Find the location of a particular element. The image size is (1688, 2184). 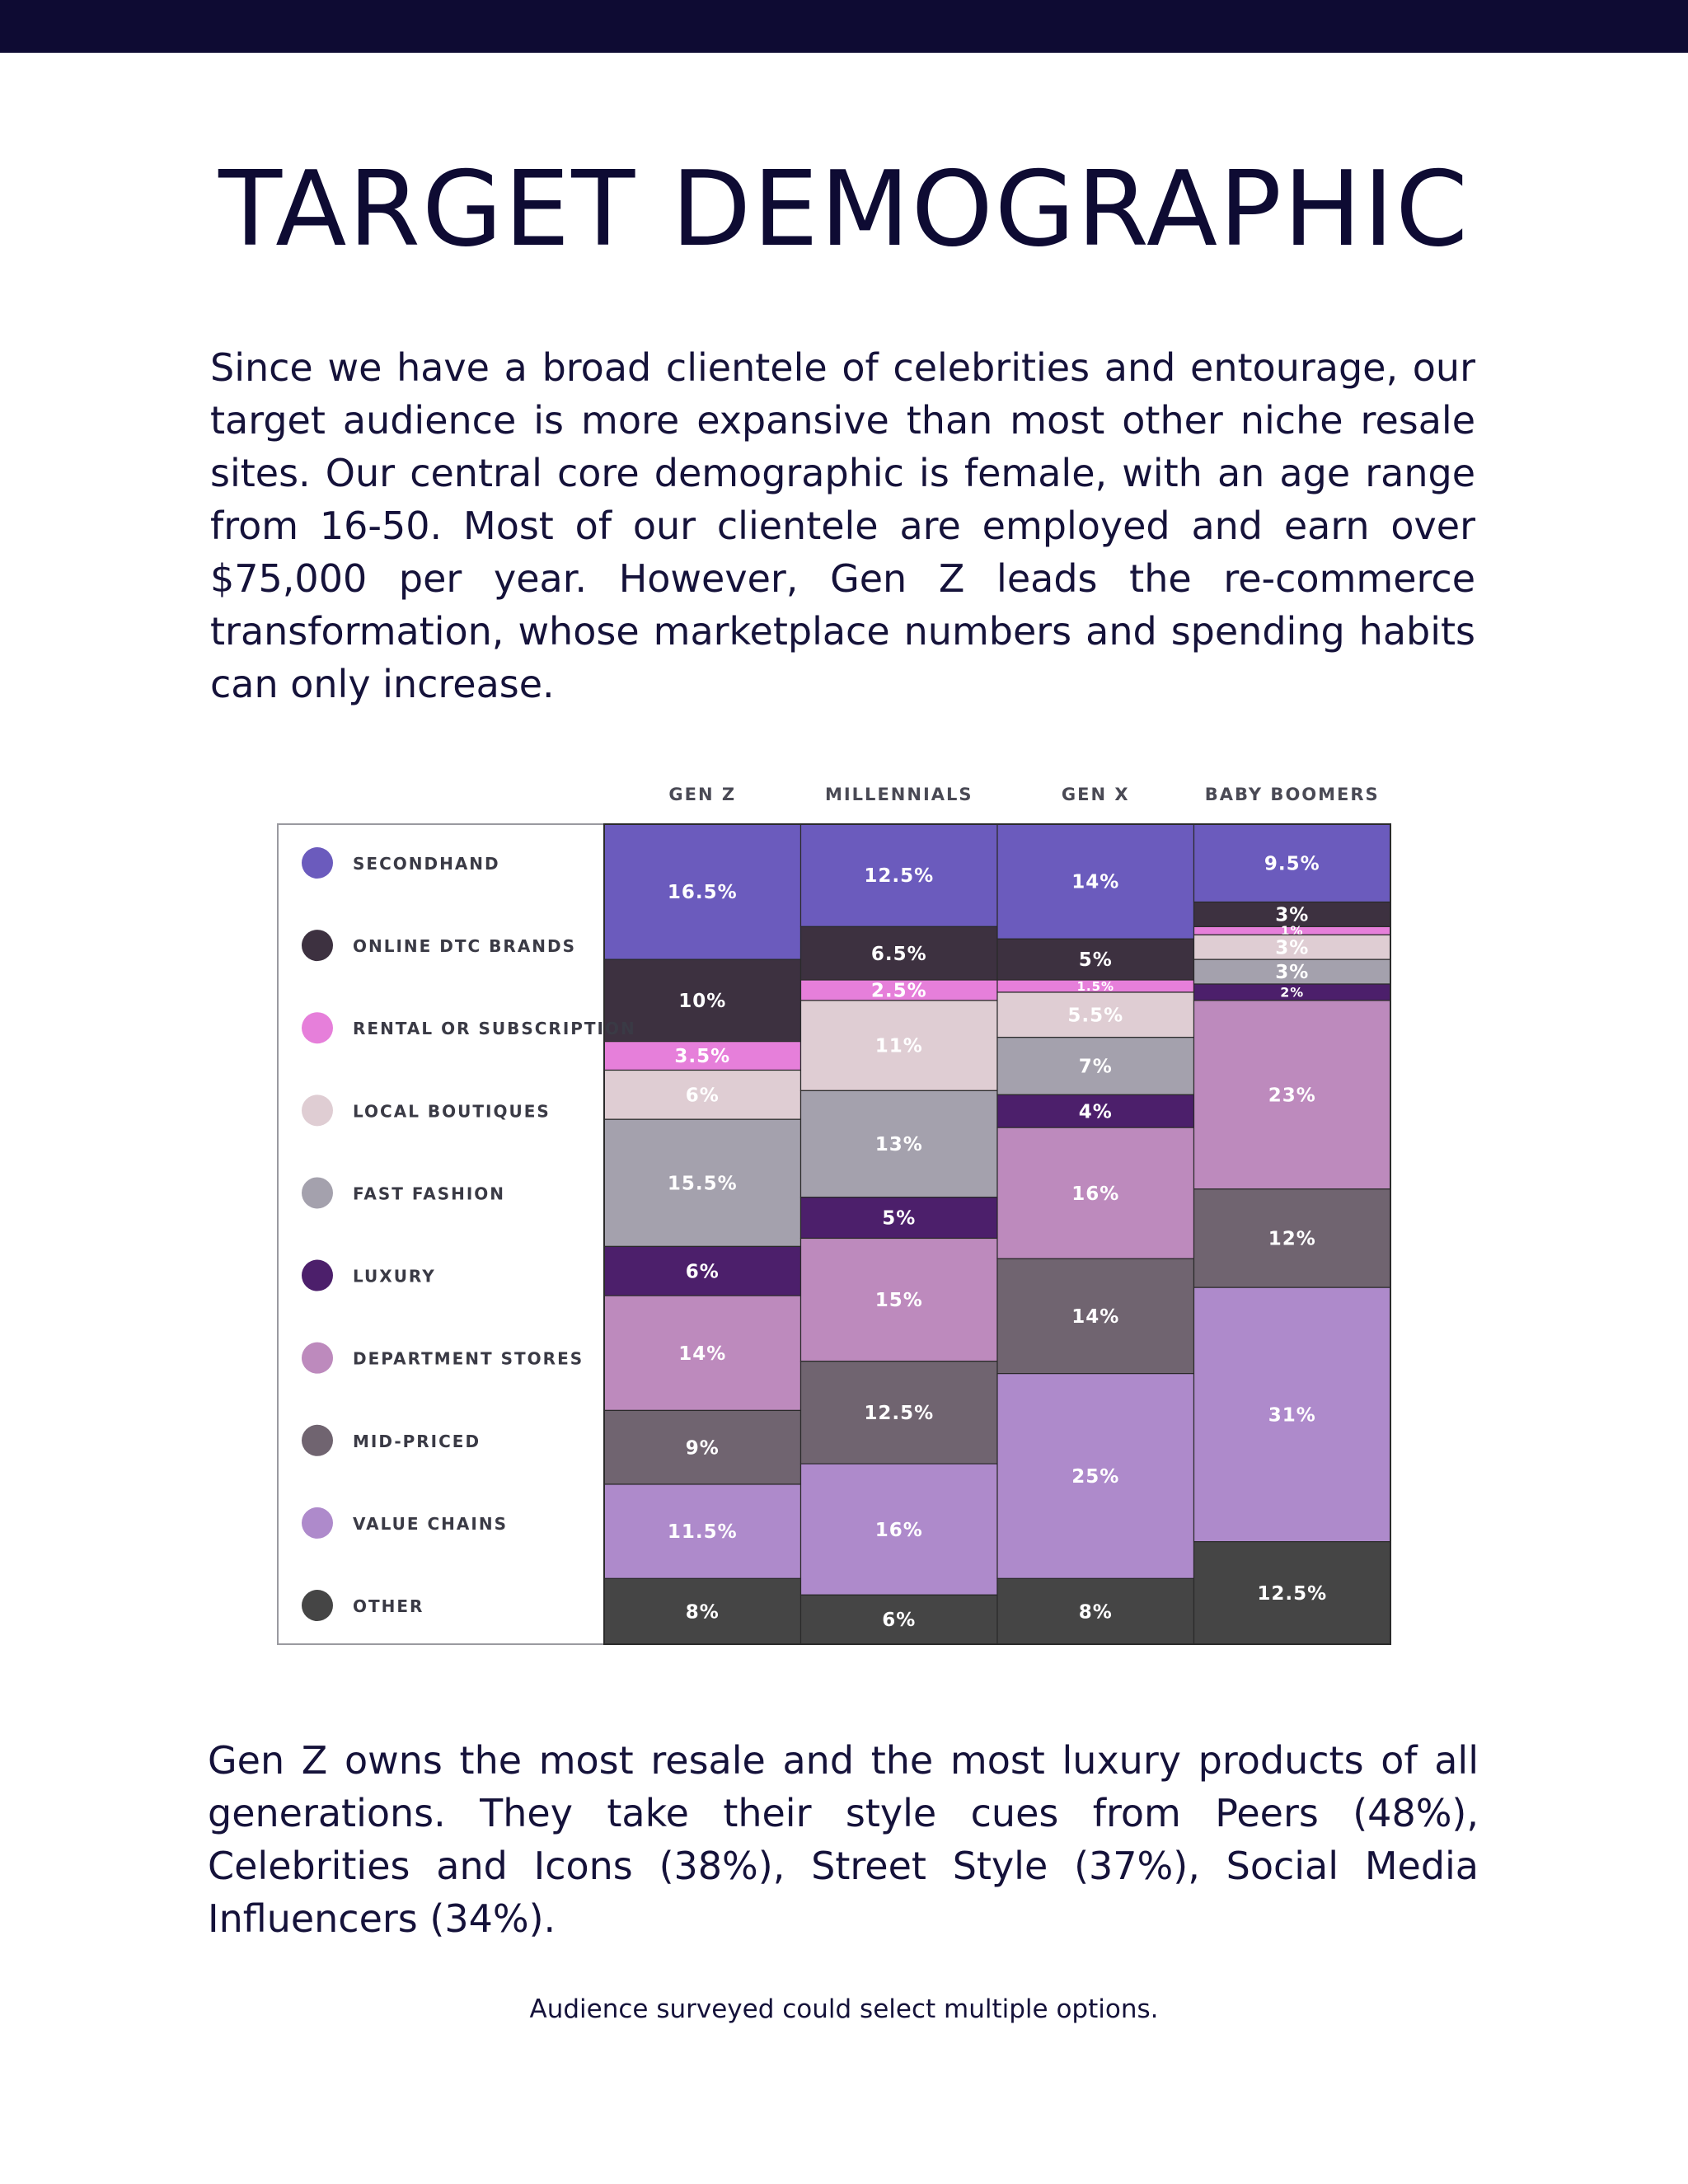

legend-label: FAST FASHION is located at coordinates (429, 1193).